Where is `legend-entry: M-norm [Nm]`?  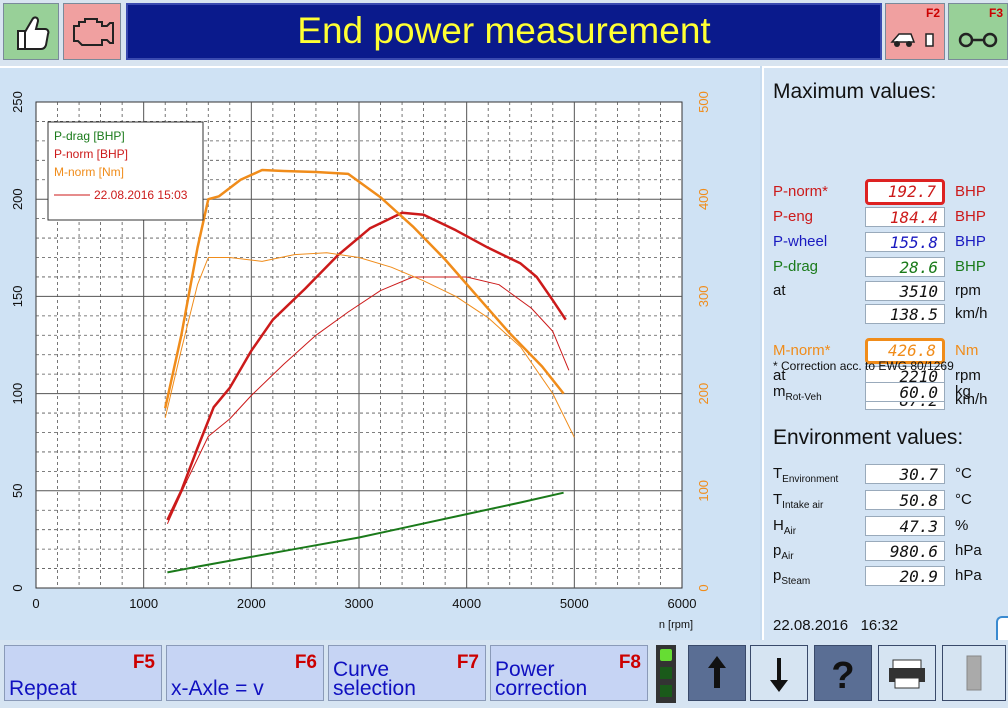 legend-entry: M-norm [Nm] is located at coordinates (89, 172).